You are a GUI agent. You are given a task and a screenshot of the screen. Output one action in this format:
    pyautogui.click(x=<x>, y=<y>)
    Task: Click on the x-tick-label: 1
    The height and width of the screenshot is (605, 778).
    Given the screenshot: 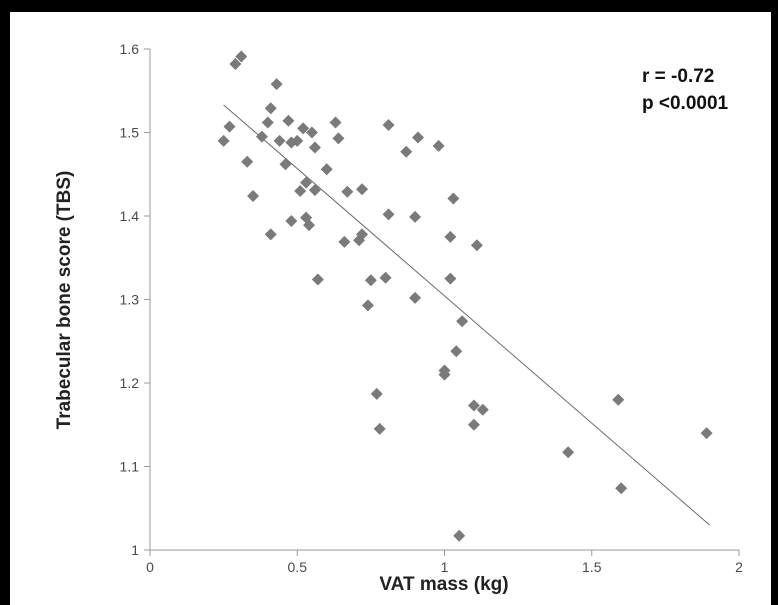 What is the action you would take?
    pyautogui.click(x=445, y=567)
    